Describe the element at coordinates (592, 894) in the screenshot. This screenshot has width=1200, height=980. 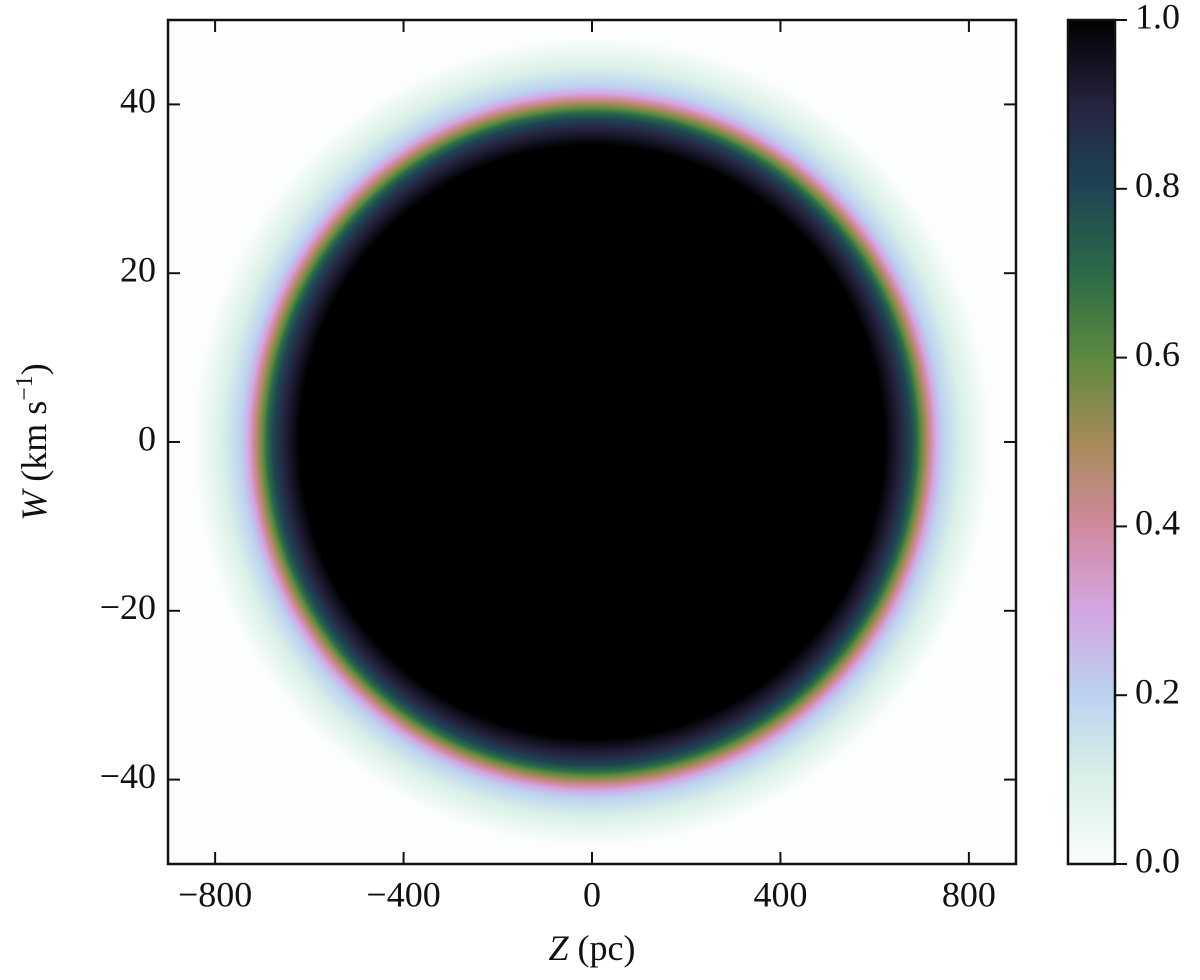
I see `x-tick-label: 0` at that location.